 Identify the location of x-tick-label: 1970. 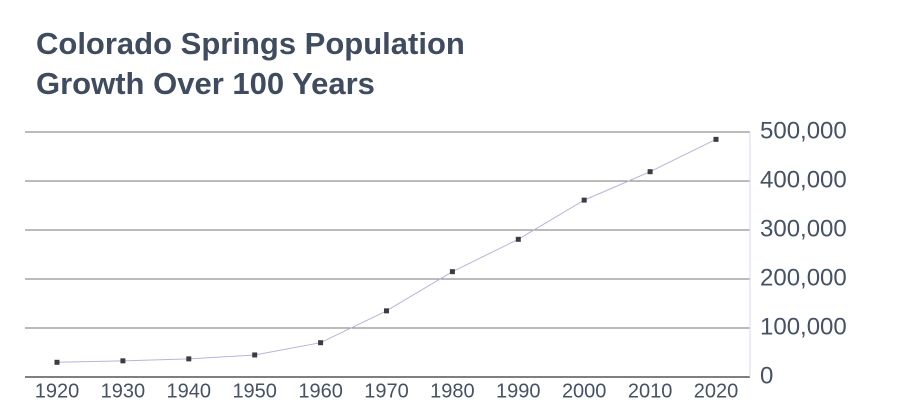
(386, 391).